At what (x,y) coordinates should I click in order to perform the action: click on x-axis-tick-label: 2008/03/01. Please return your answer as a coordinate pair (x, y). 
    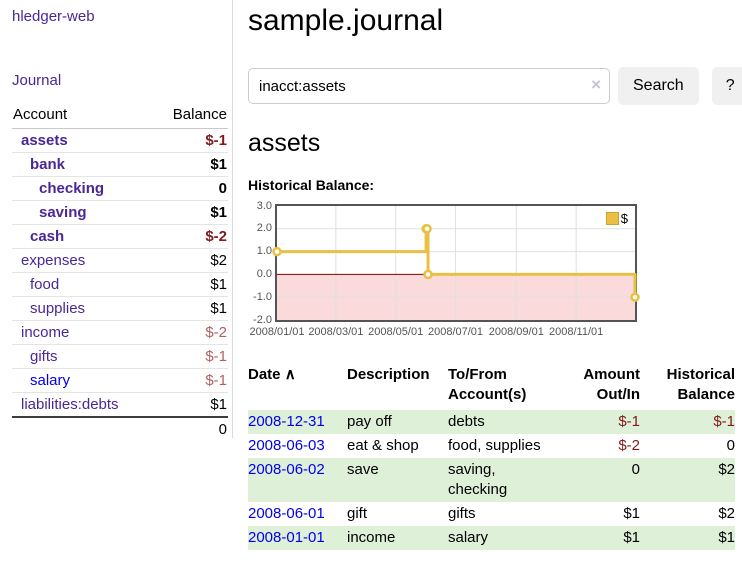
    Looking at the image, I should click on (336, 332).